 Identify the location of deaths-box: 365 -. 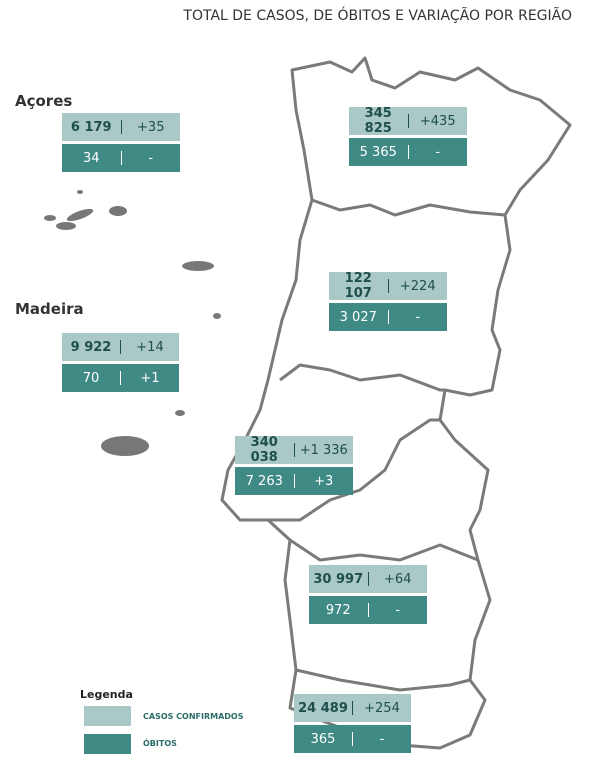
(352, 739).